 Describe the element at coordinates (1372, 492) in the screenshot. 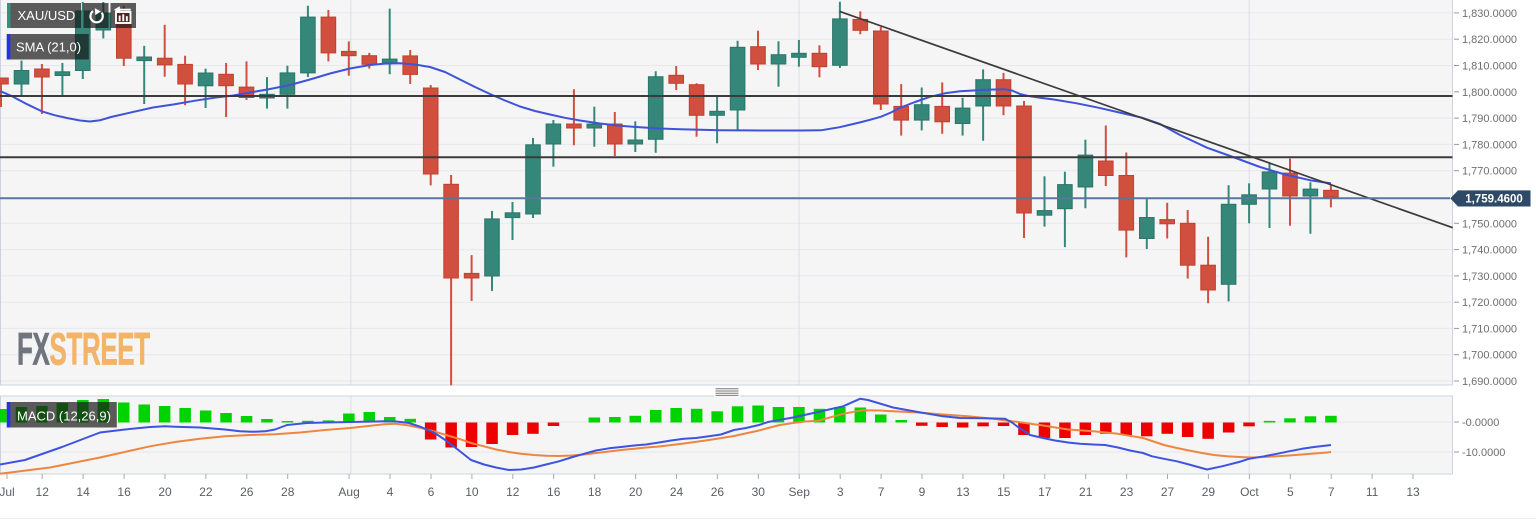

I see `svg-text: 11` at that location.